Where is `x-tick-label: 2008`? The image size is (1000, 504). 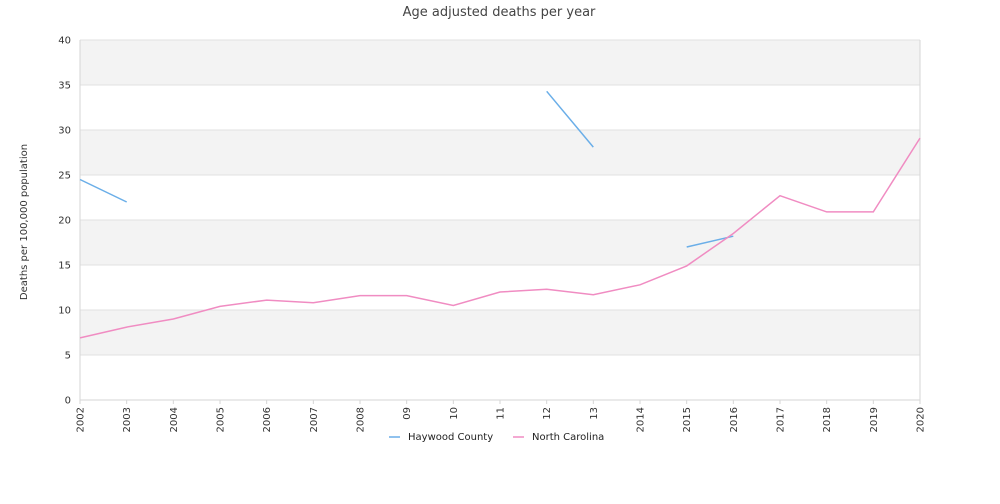 x-tick-label: 2008 is located at coordinates (361, 419).